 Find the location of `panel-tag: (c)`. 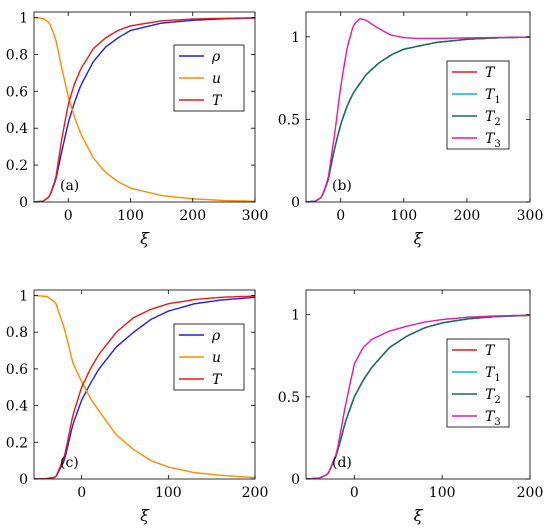

panel-tag: (c) is located at coordinates (69, 463).